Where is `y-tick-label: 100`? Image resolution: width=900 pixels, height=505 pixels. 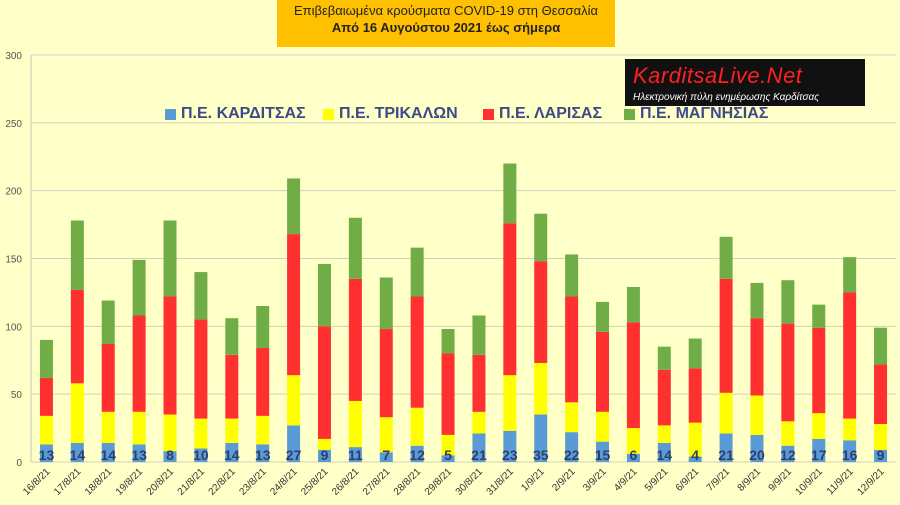
y-tick-label: 100 is located at coordinates (13, 327).